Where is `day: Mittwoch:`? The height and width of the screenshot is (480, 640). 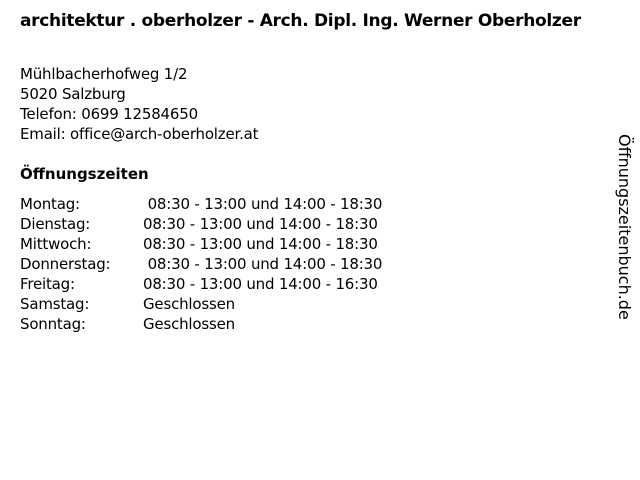 day: Mittwoch: is located at coordinates (56, 244).